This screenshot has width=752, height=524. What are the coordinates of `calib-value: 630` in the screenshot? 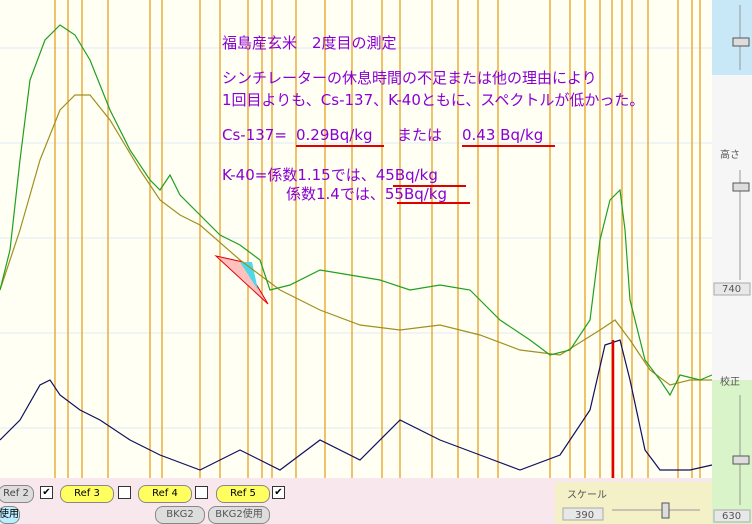 It's located at (731, 516).